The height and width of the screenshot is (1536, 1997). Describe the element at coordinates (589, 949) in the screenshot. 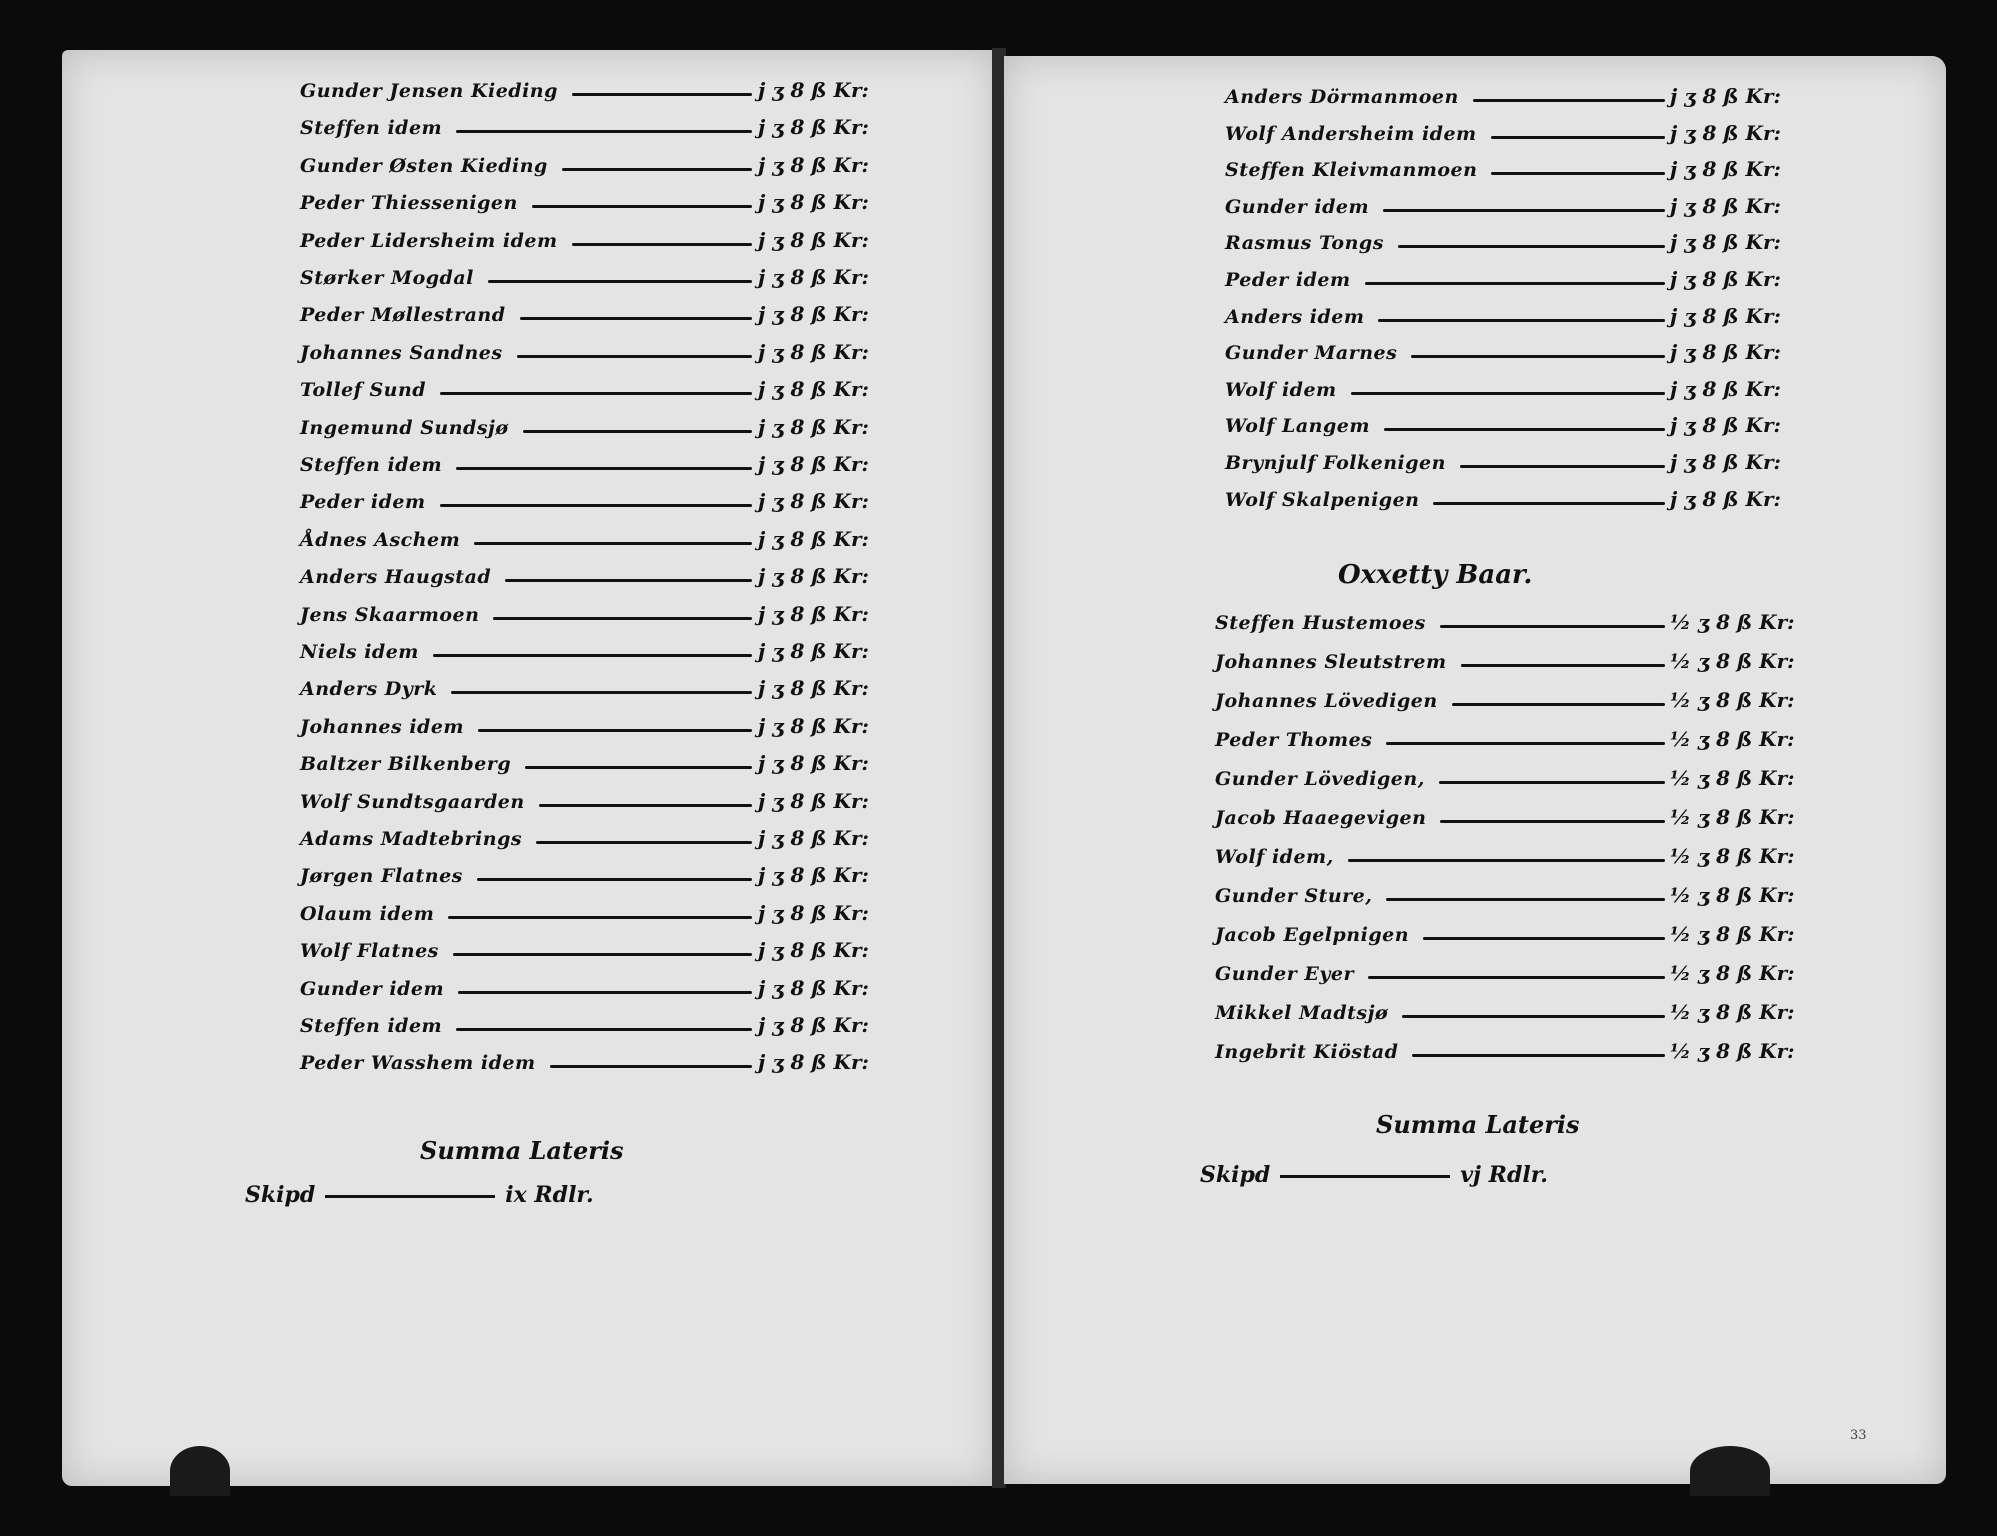

I see `ledger-entry: Wolf Flatnes j ʒ 8 ß Kr:` at that location.